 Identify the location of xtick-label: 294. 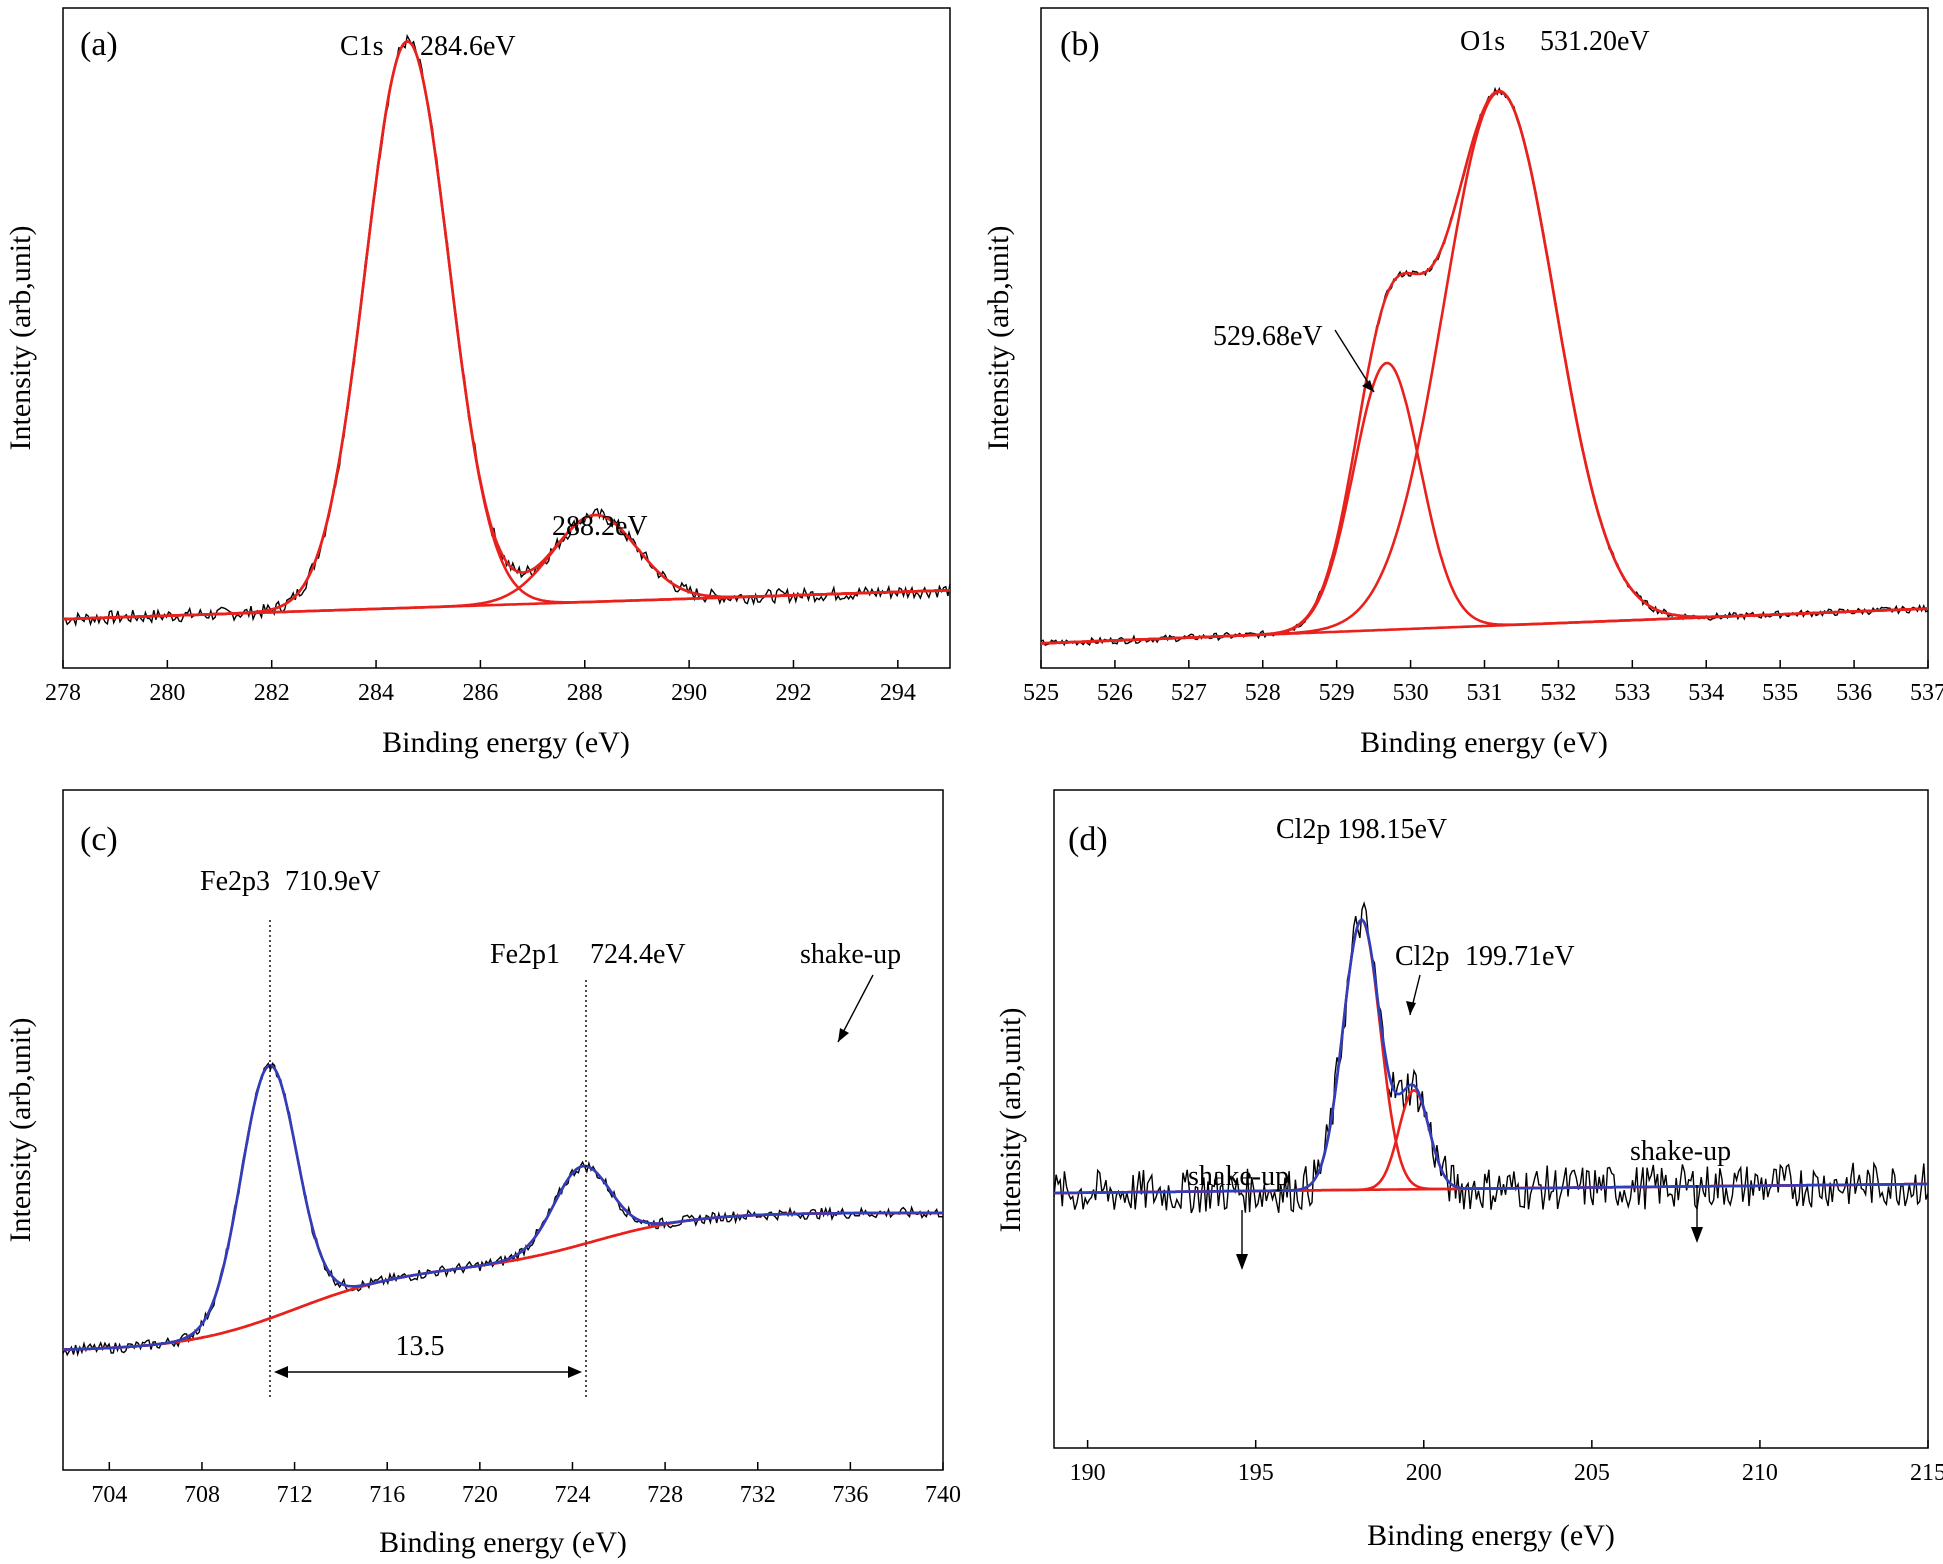
(898, 693).